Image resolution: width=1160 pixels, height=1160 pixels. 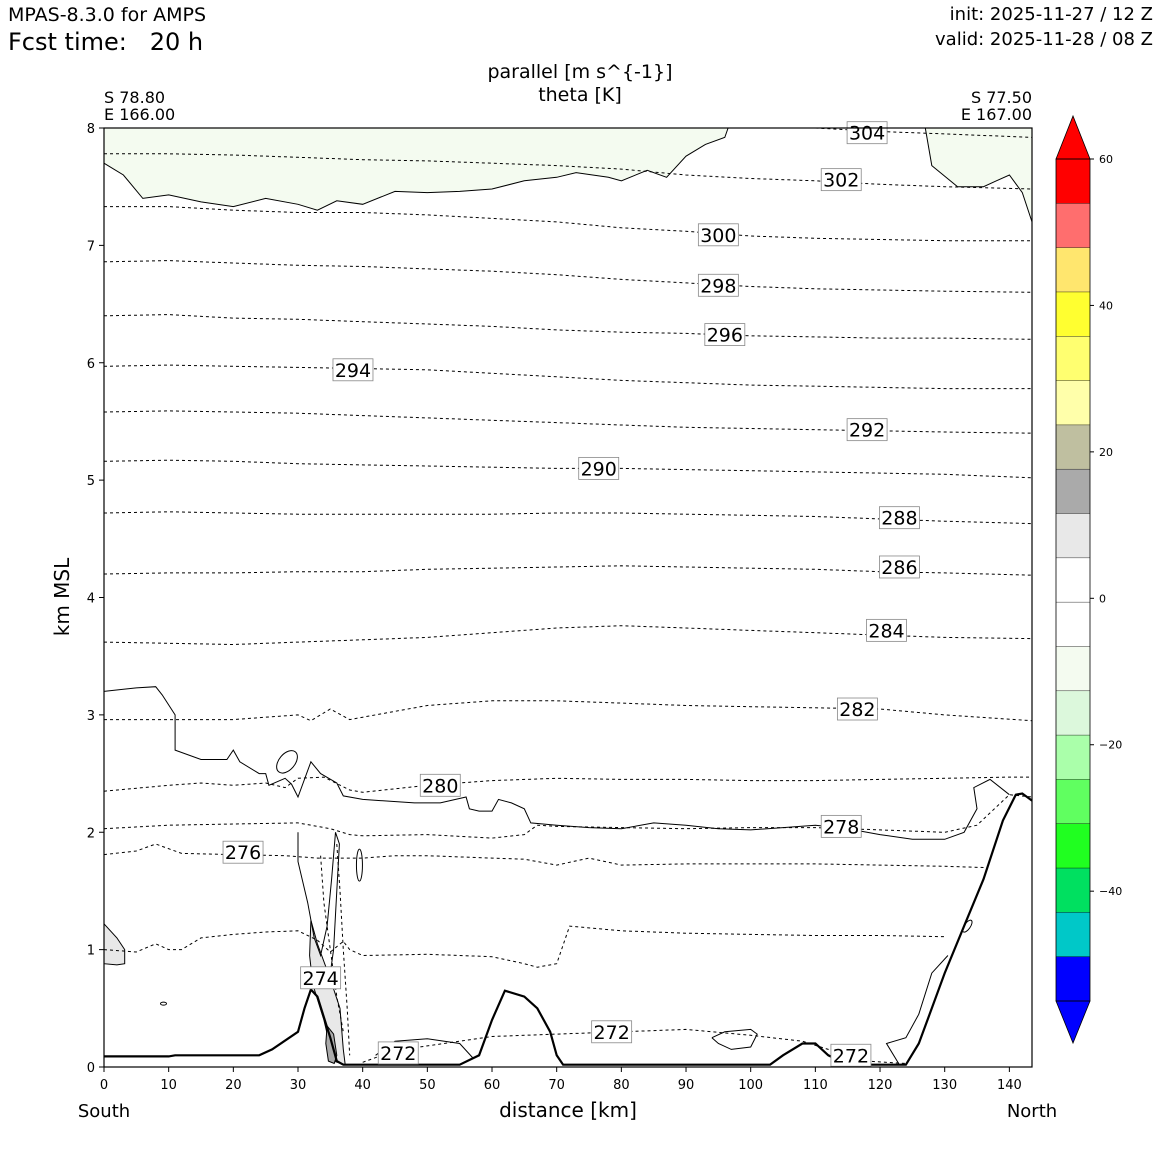 What do you see at coordinates (886, 631) in the screenshot?
I see `isoline-label-284: 284` at bounding box center [886, 631].